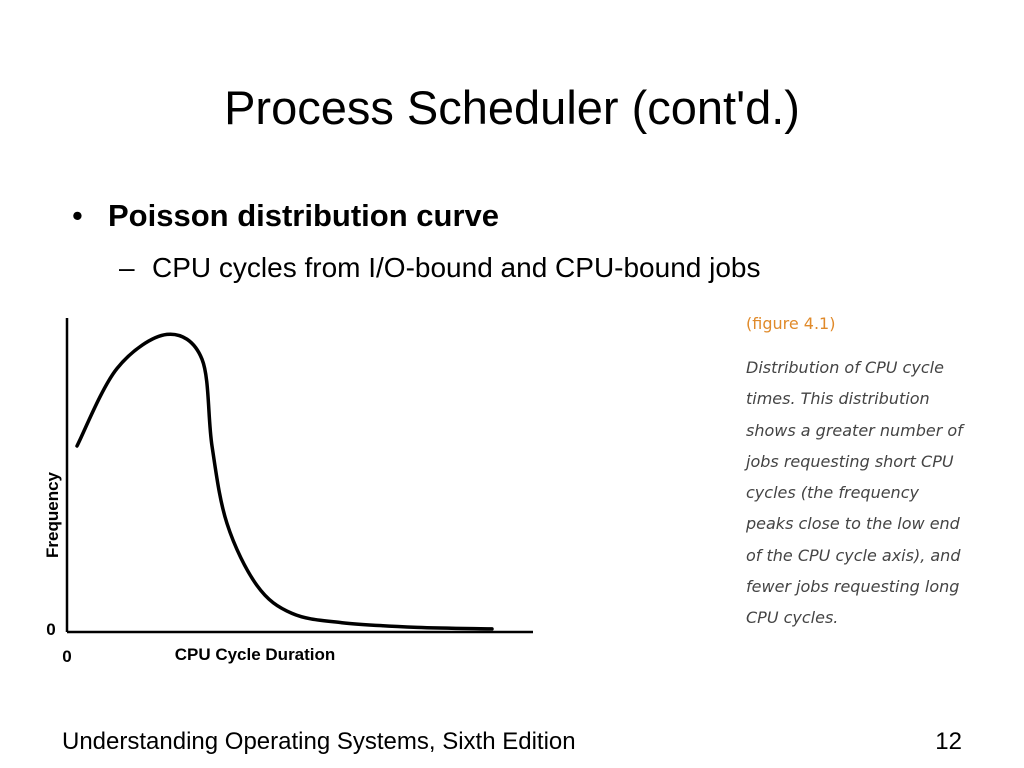 This screenshot has width=1024, height=768. What do you see at coordinates (853, 555) in the screenshot?
I see `caption-line: of the CPU cycle axis), and` at bounding box center [853, 555].